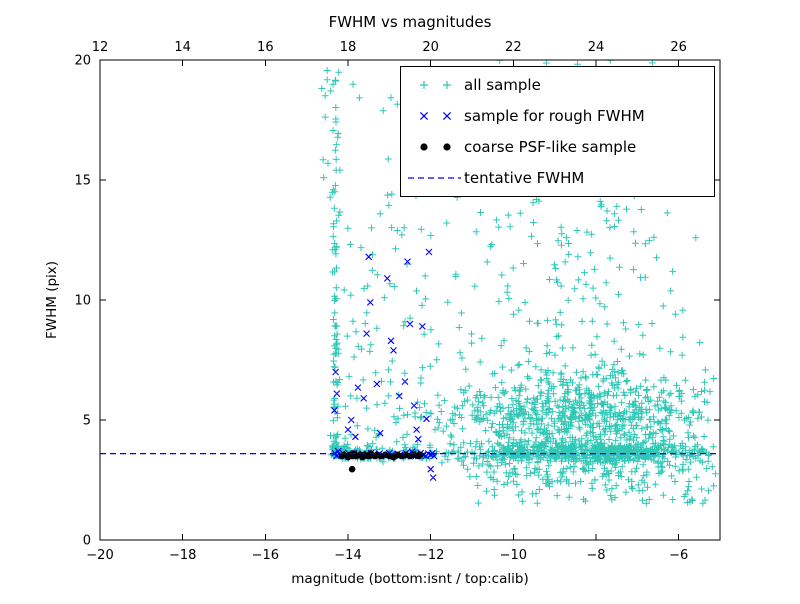  What do you see at coordinates (513, 555) in the screenshot?
I see `svg-text: −10` at bounding box center [513, 555].